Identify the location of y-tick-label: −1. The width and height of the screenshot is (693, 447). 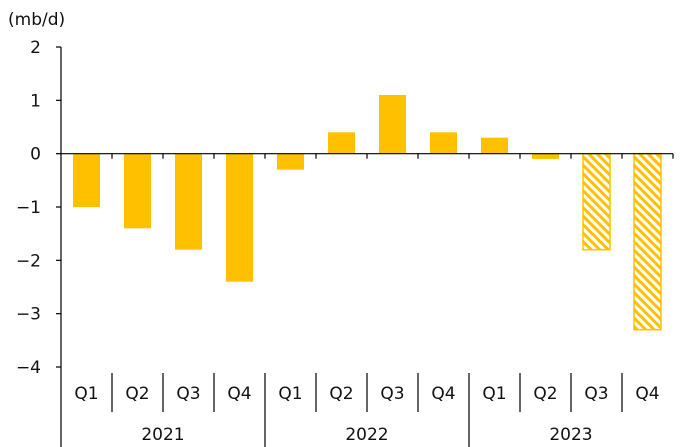
(28, 208).